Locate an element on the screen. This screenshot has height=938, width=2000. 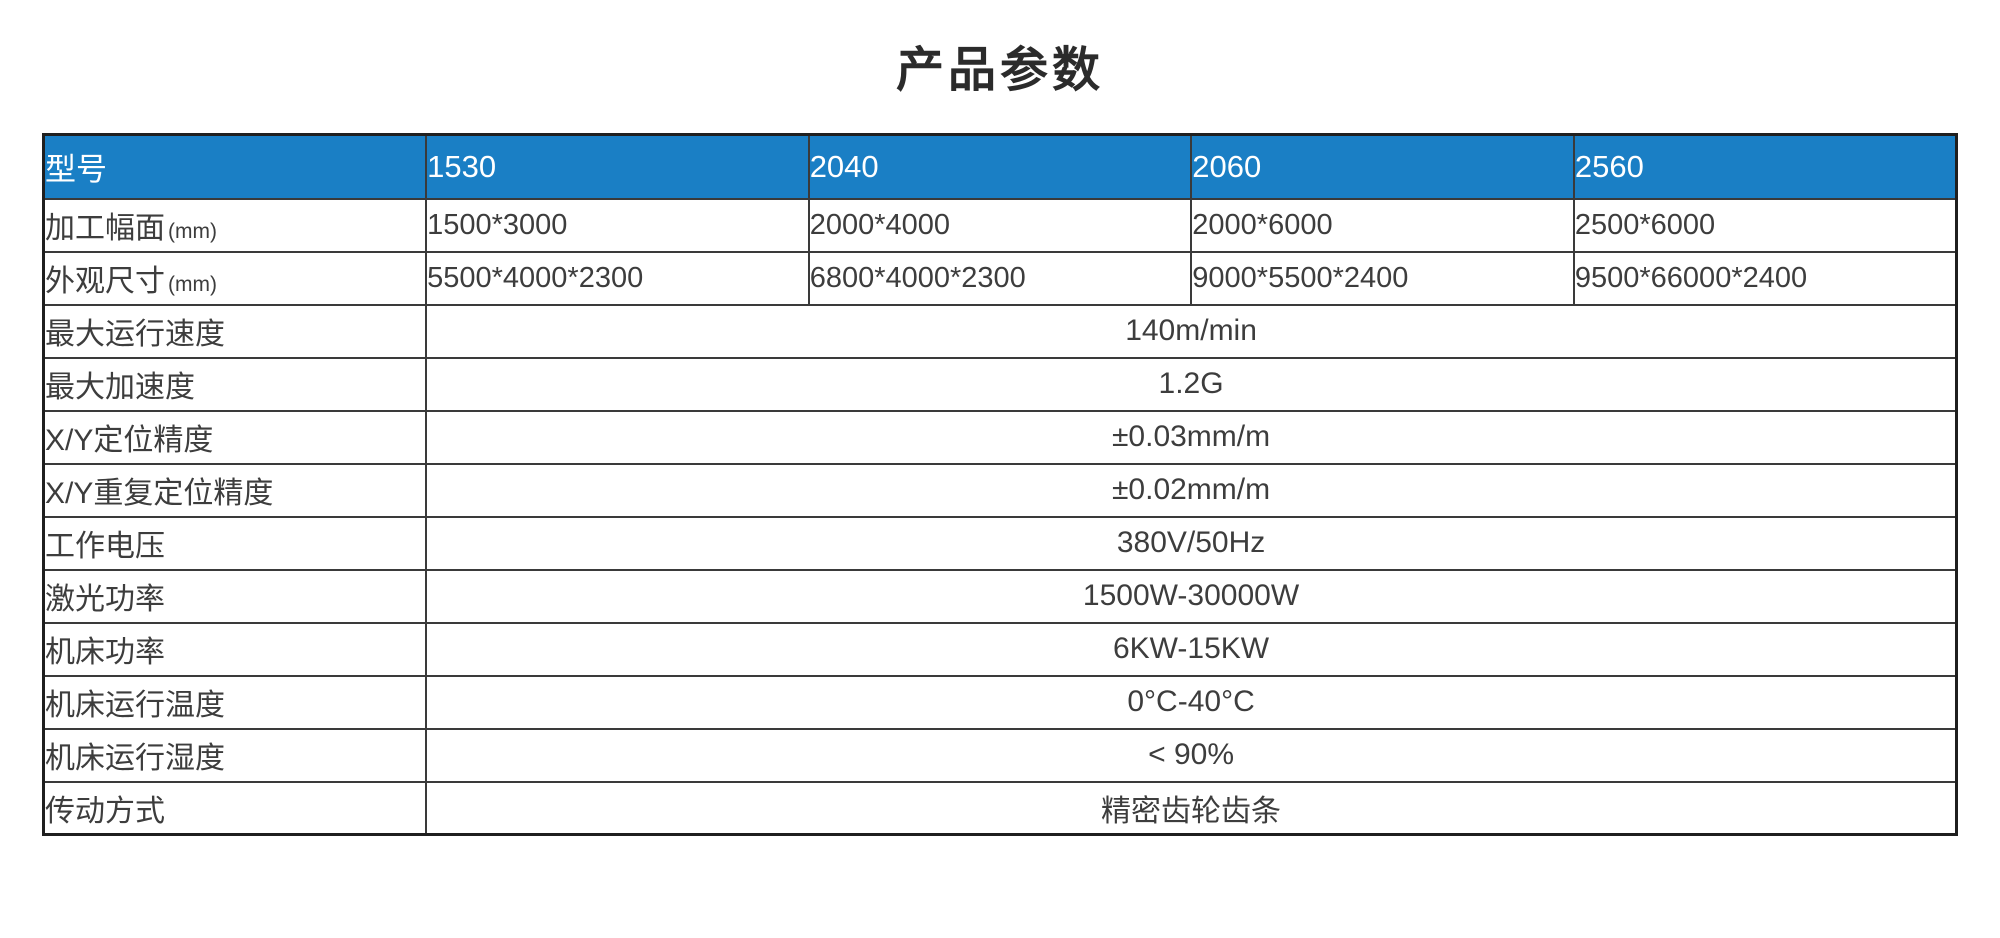
span-value: 精密齿轮齿条 is located at coordinates (1191, 808).